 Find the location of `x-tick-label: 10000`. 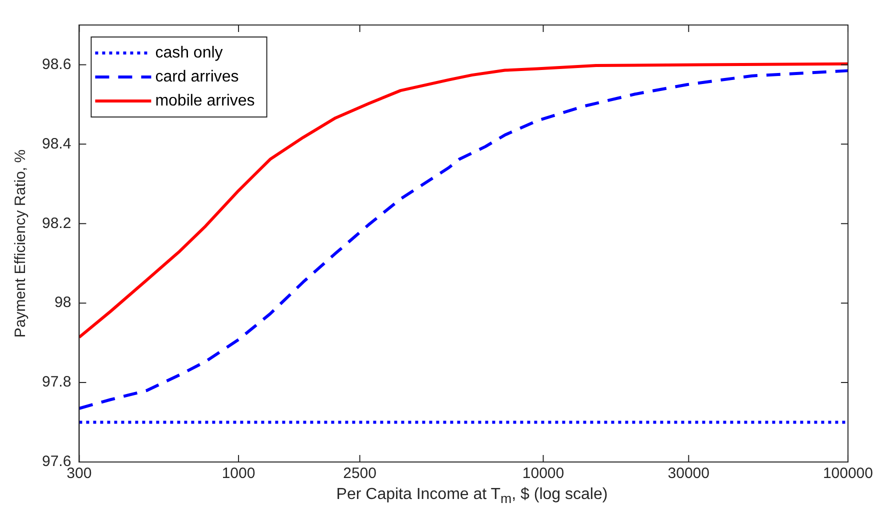

x-tick-label: 10000 is located at coordinates (543, 473).